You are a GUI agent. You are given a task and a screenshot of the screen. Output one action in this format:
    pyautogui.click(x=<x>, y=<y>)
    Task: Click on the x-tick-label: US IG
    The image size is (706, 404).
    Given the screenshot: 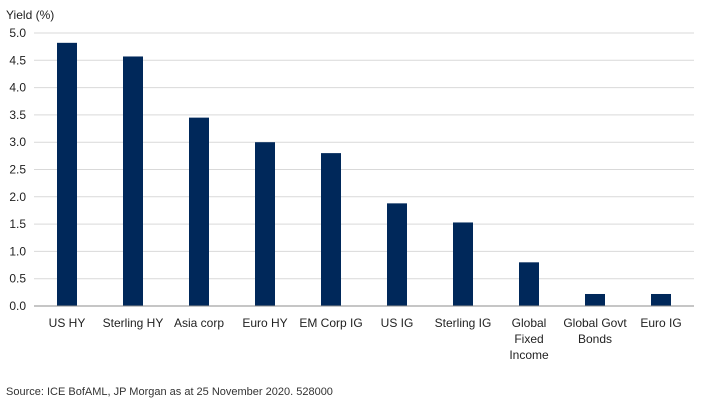 What is the action you would take?
    pyautogui.click(x=397, y=323)
    